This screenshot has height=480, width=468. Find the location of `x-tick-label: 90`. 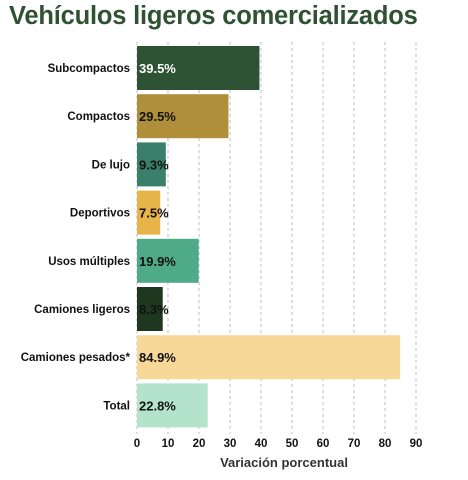

x-tick-label: 90 is located at coordinates (416, 444).